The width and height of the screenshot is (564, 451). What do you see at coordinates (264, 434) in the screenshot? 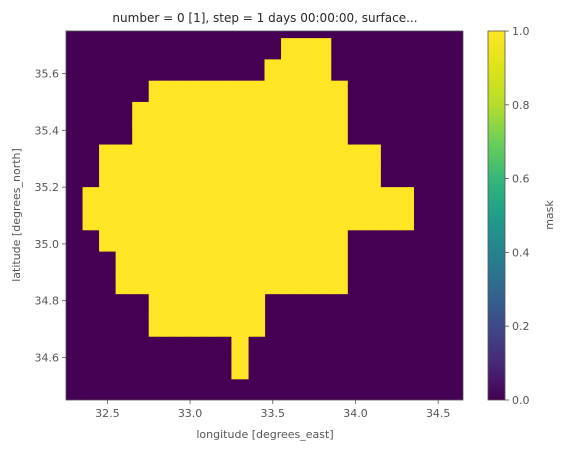
I see `x-axis-label: longitude [degrees_east]` at bounding box center [264, 434].